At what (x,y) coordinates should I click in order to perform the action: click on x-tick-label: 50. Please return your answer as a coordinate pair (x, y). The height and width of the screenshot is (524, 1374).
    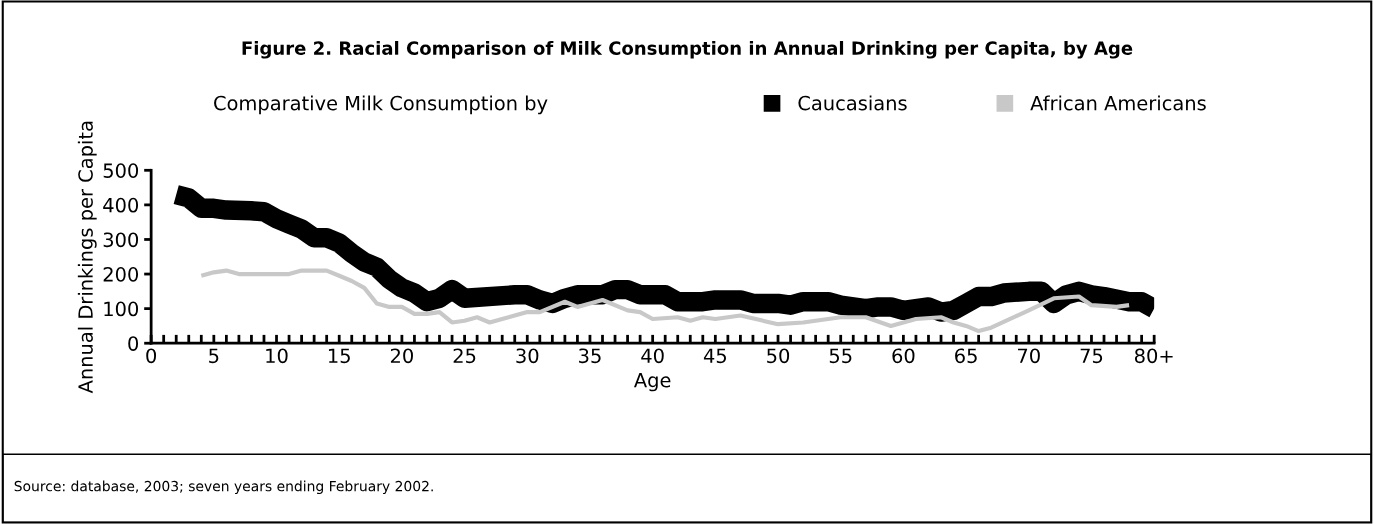
    Looking at the image, I should click on (778, 356).